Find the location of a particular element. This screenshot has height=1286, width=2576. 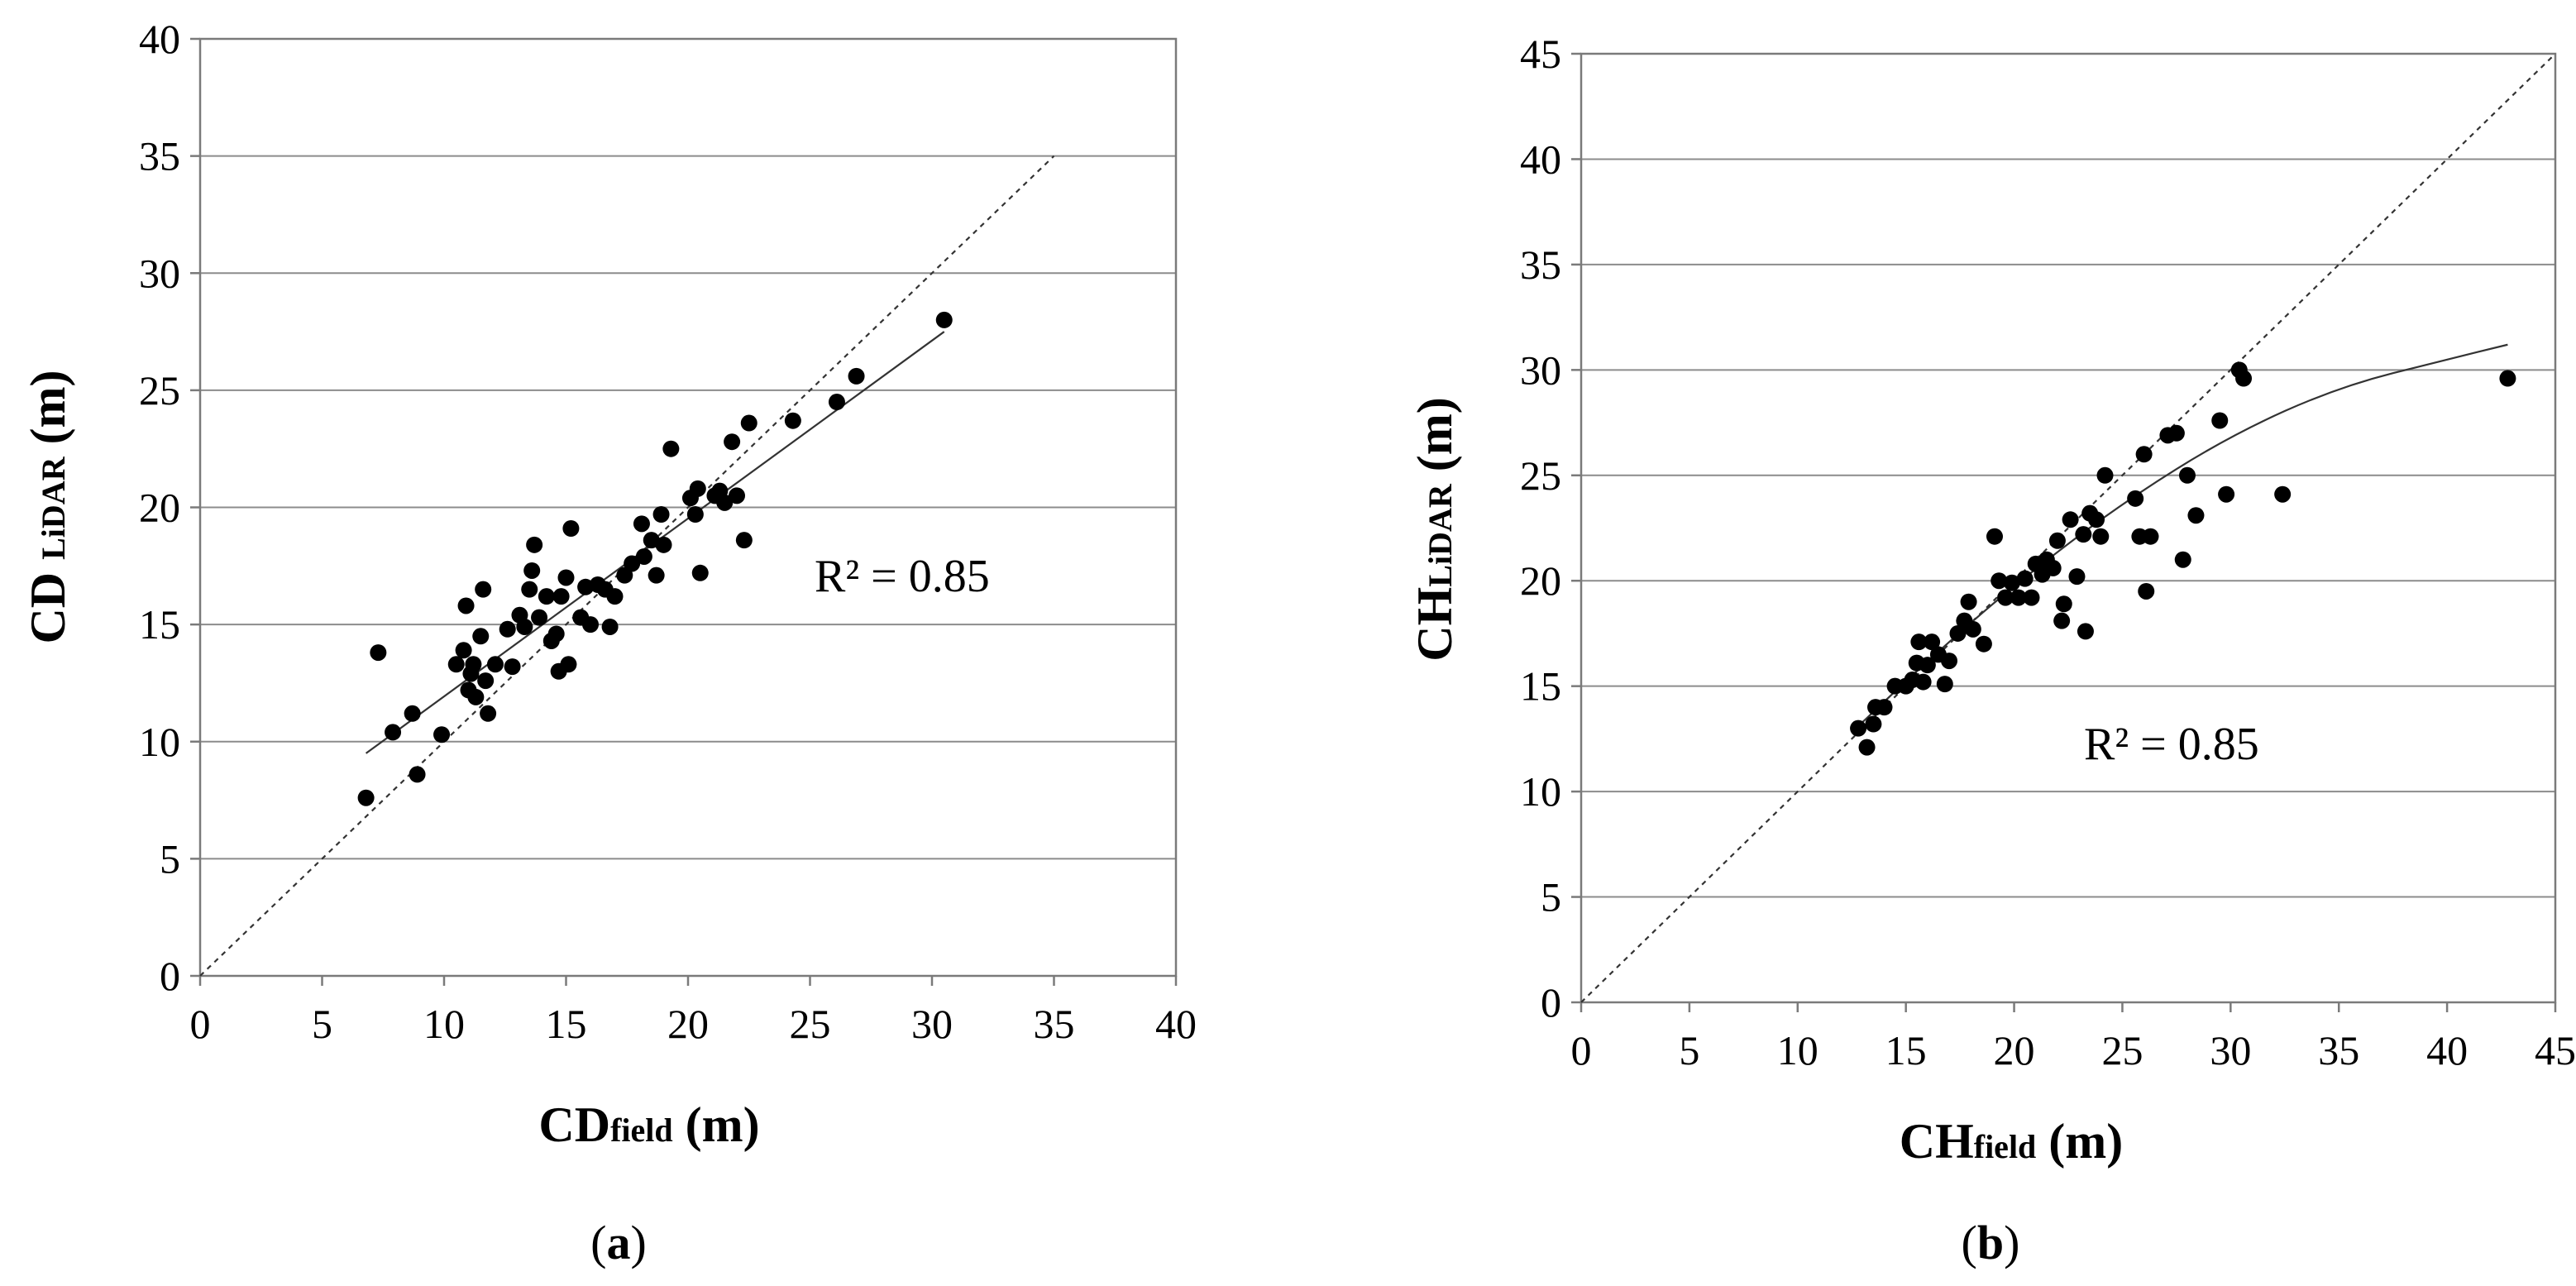

y-tick-label: 30 is located at coordinates (1540, 370).